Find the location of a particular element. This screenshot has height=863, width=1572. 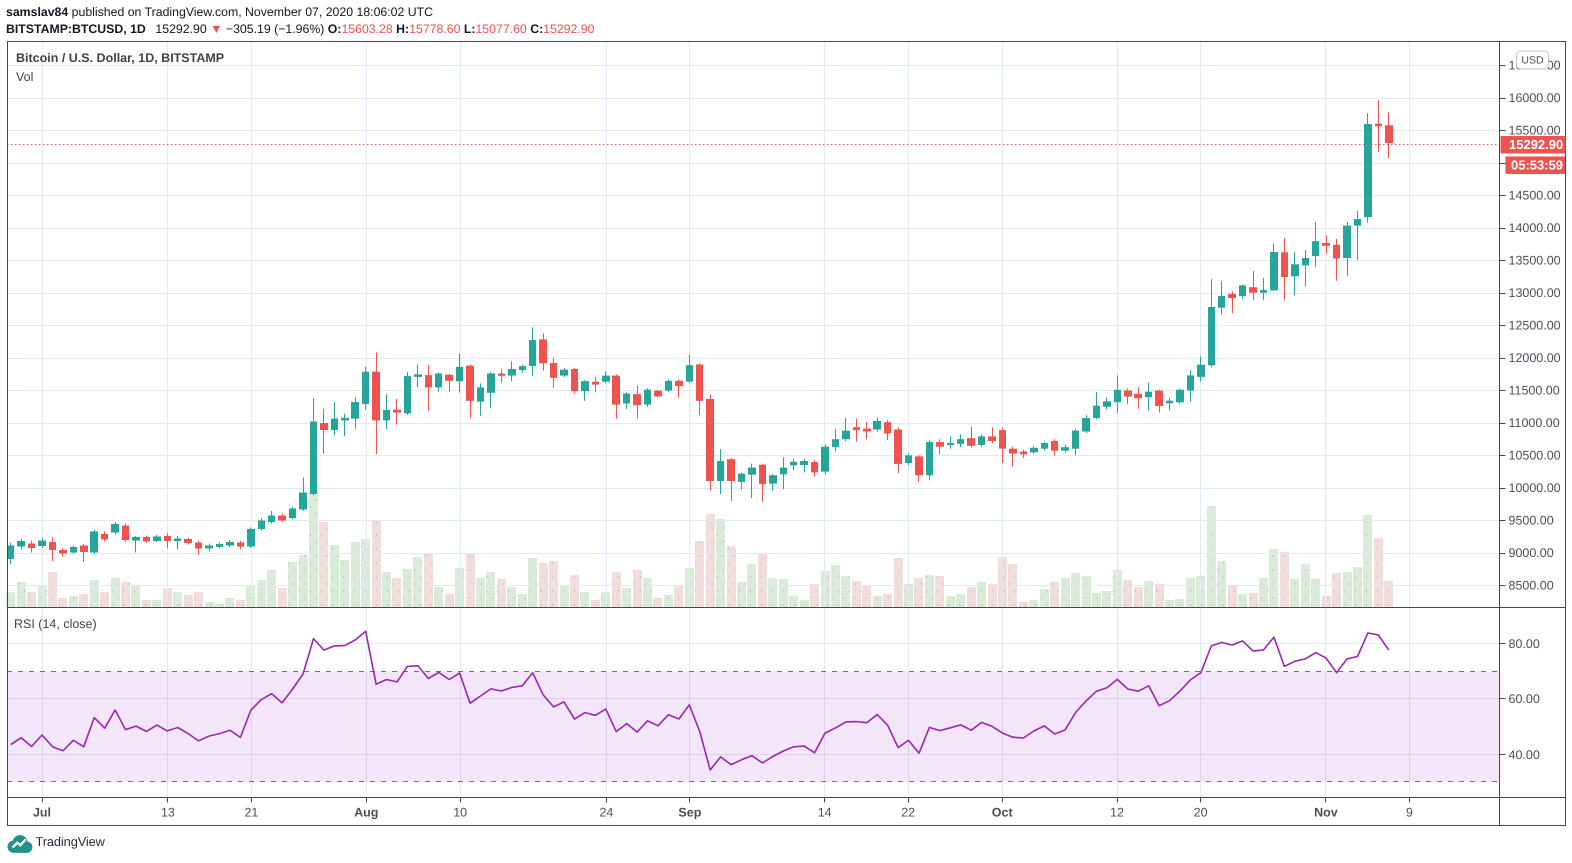

svg-text: TradingView is located at coordinates (71, 841).